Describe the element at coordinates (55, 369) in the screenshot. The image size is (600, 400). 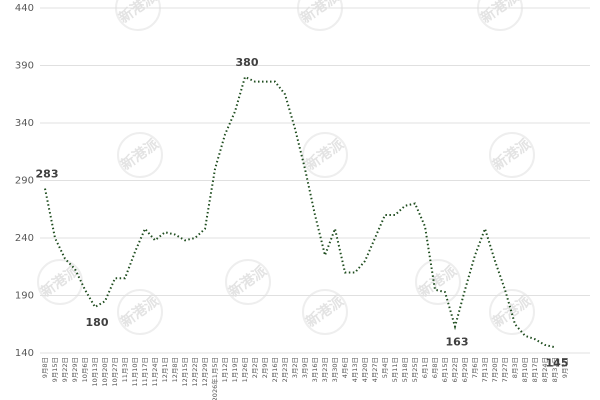
I see `x-tick-label: 9月15日` at that location.